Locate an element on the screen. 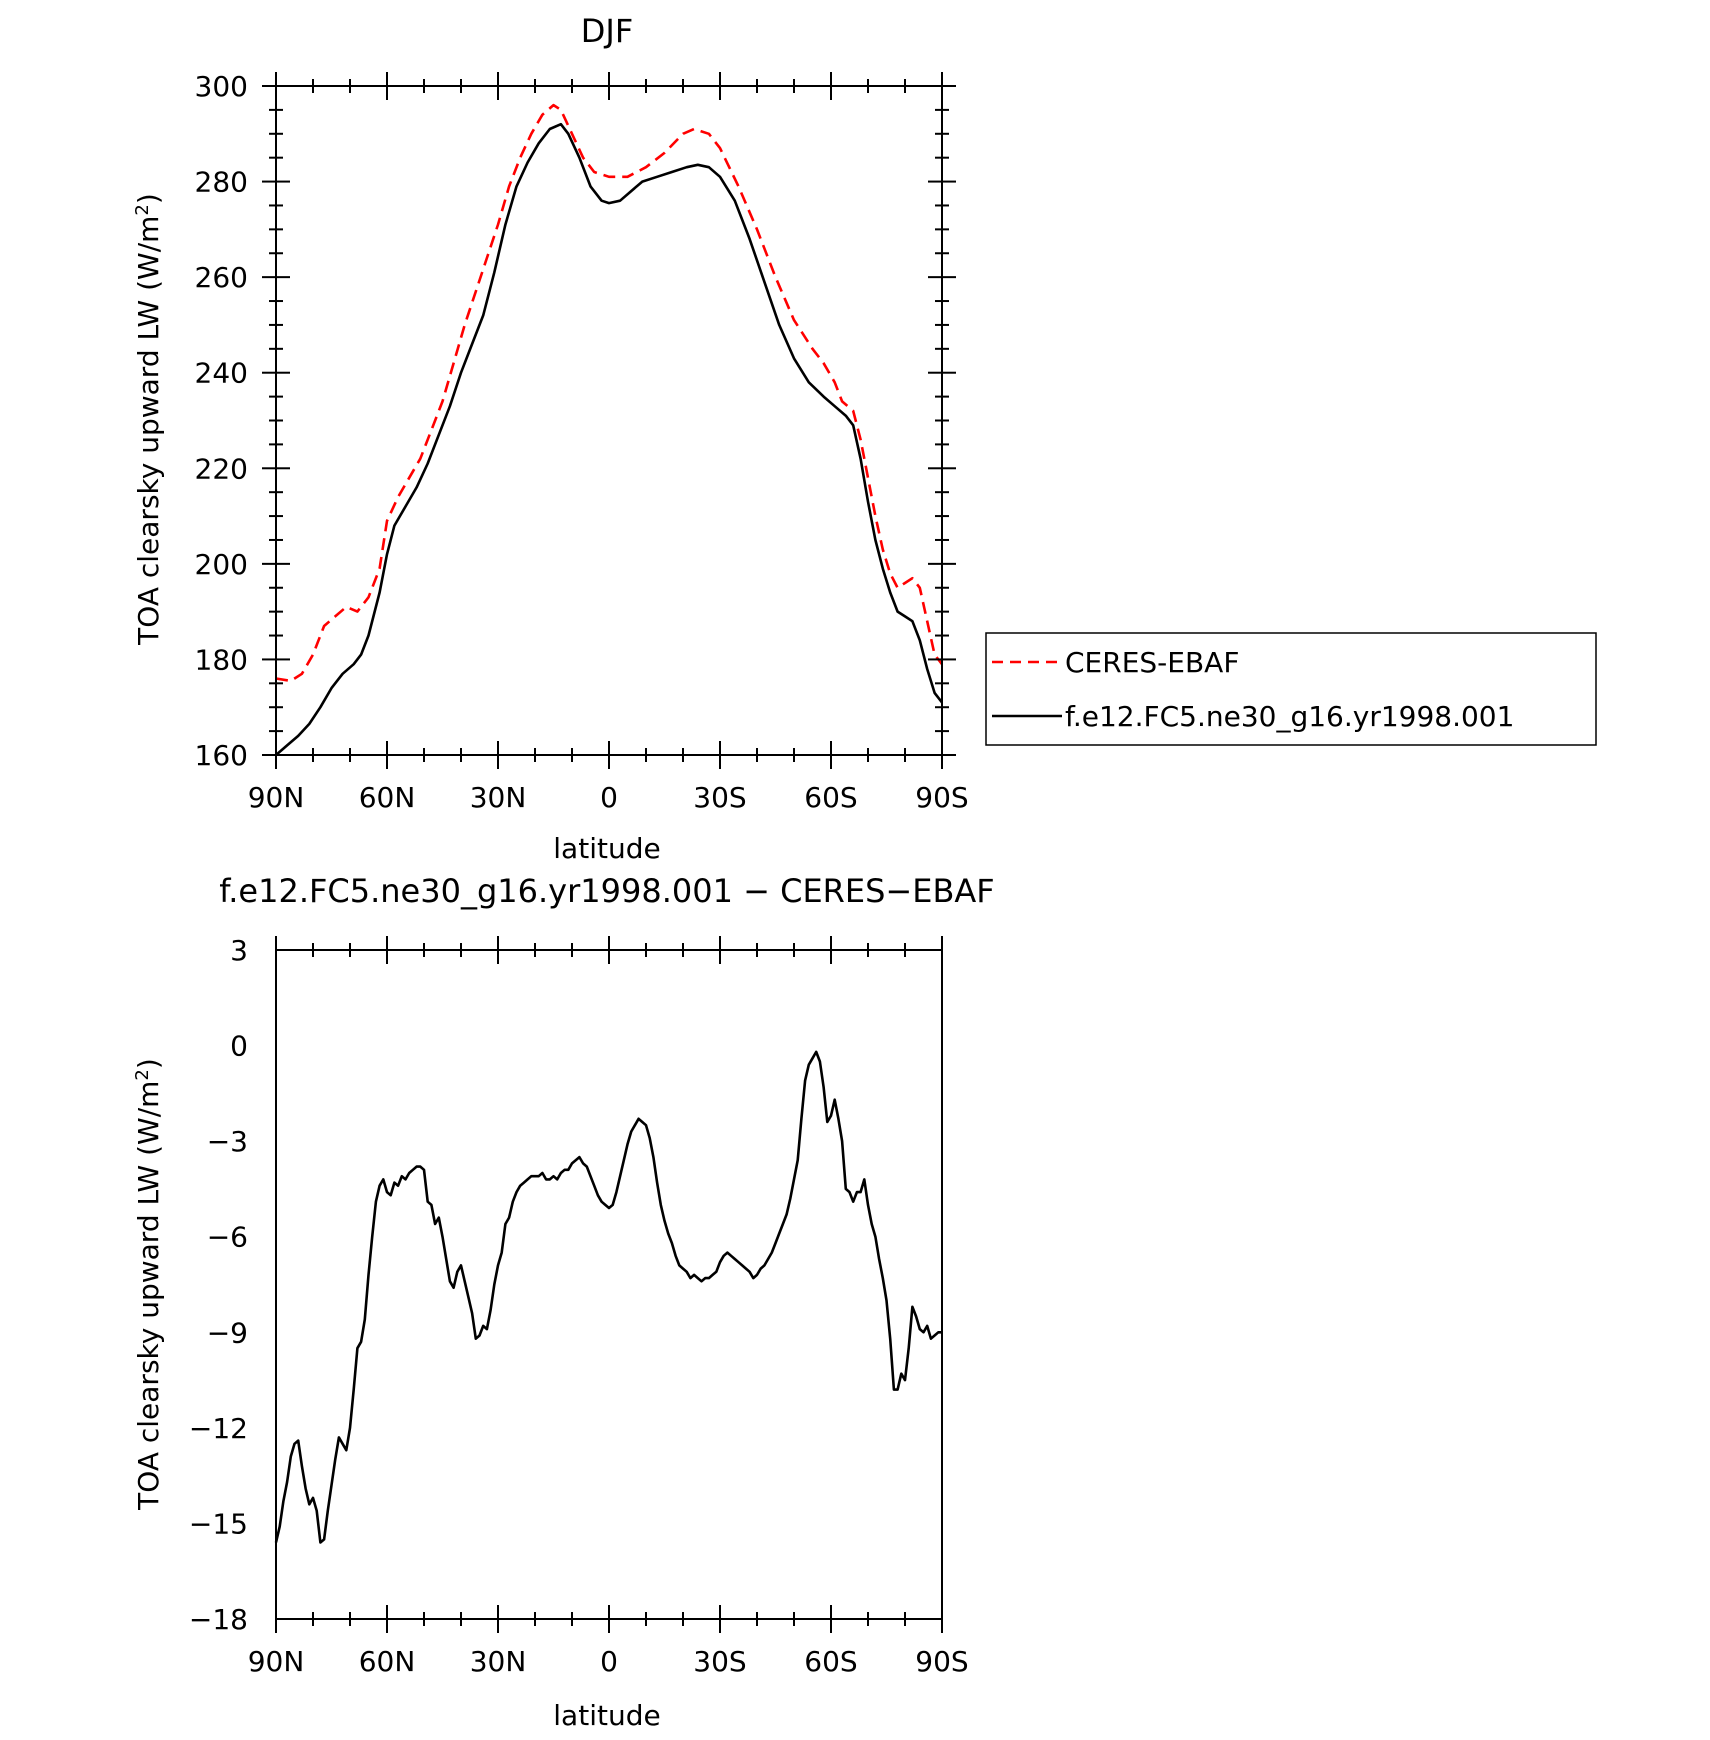 The height and width of the screenshot is (1740, 1710). y-tick-label: 300 is located at coordinates (221, 86).